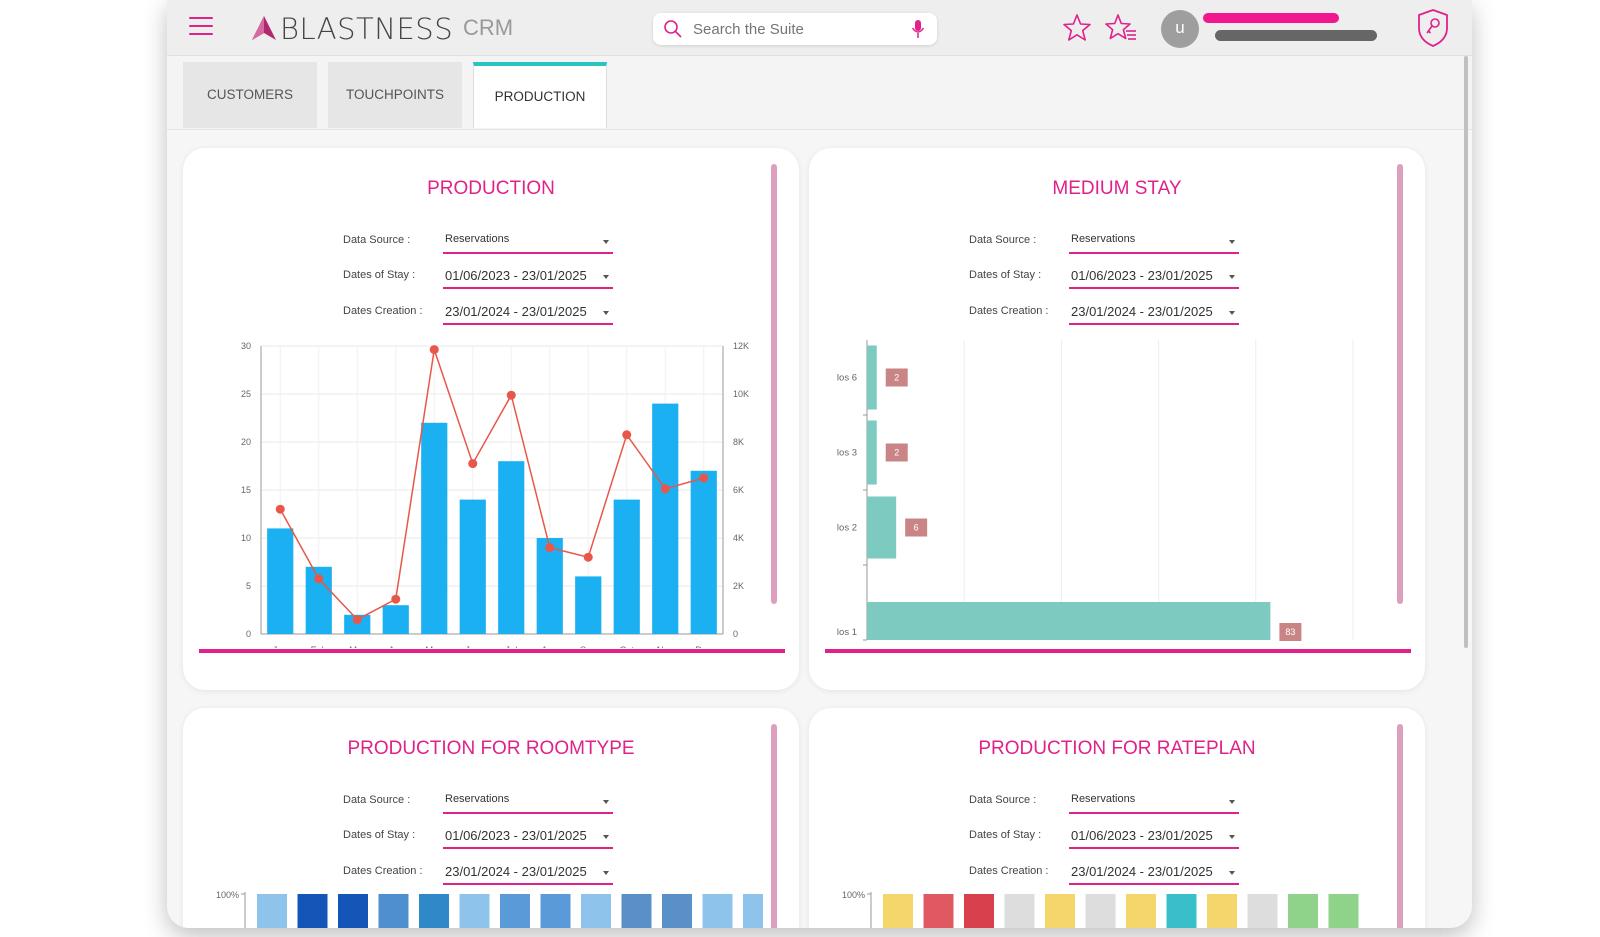  What do you see at coordinates (488, 27) in the screenshot?
I see `module-name: CRM` at bounding box center [488, 27].